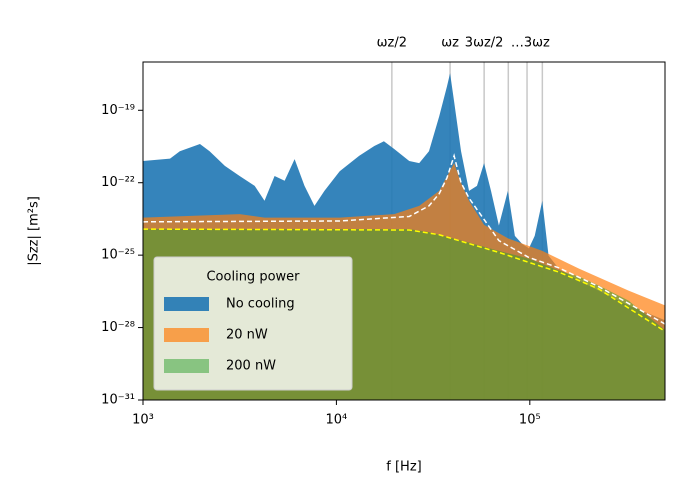  What do you see at coordinates (118, 255) in the screenshot?
I see `y-tick-label: 10⁻²⁵` at bounding box center [118, 255].